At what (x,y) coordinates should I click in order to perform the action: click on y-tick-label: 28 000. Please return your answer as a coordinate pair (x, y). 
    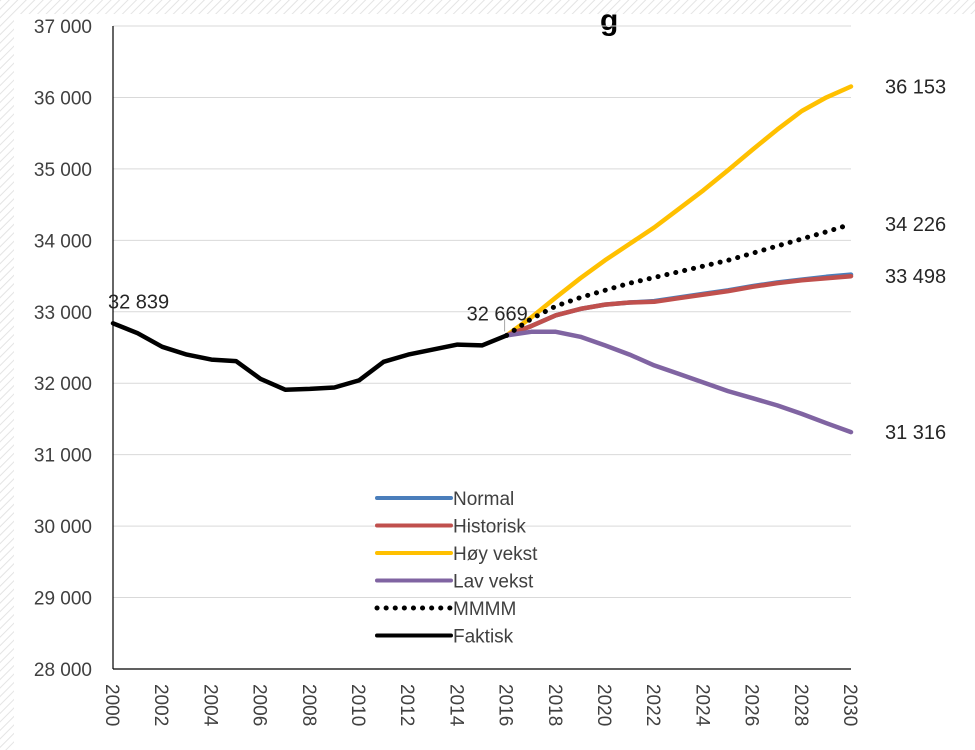
    Looking at the image, I should click on (63, 670).